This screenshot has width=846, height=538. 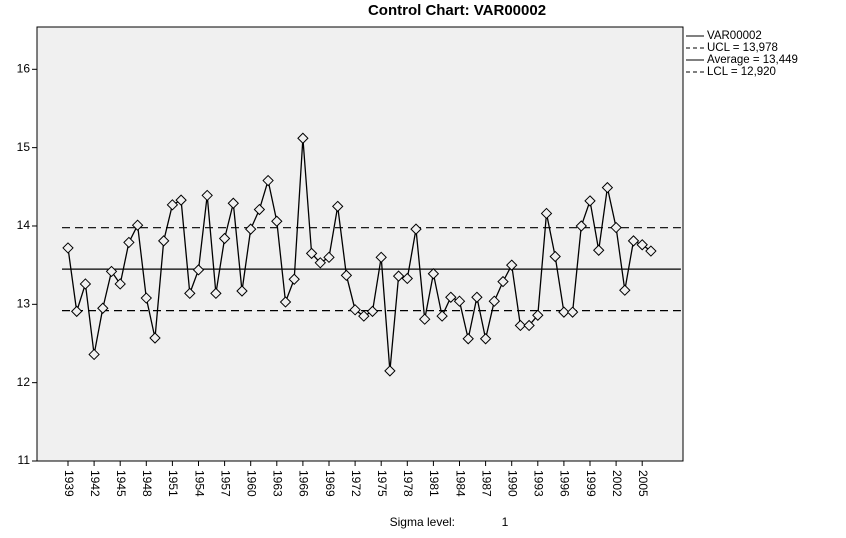 What do you see at coordinates (422, 522) in the screenshot?
I see `footer-label: Sigma level:` at bounding box center [422, 522].